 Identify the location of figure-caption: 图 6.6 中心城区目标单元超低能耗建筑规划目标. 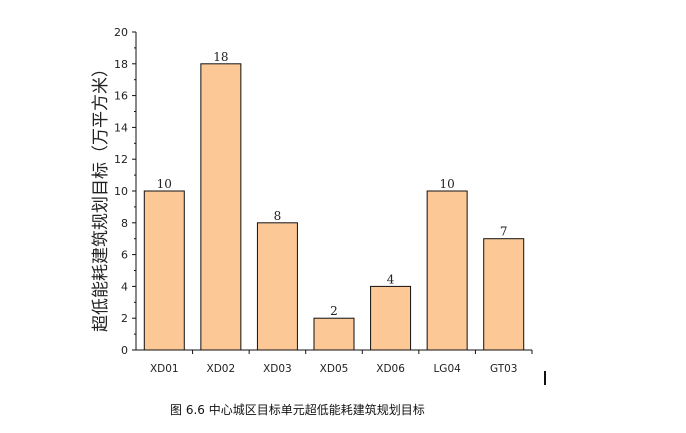
(297, 410).